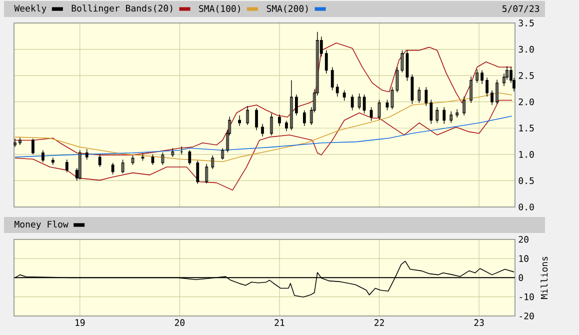 This screenshot has height=335, width=579. I want to click on y-tick-label: 0.0, so click(526, 207).